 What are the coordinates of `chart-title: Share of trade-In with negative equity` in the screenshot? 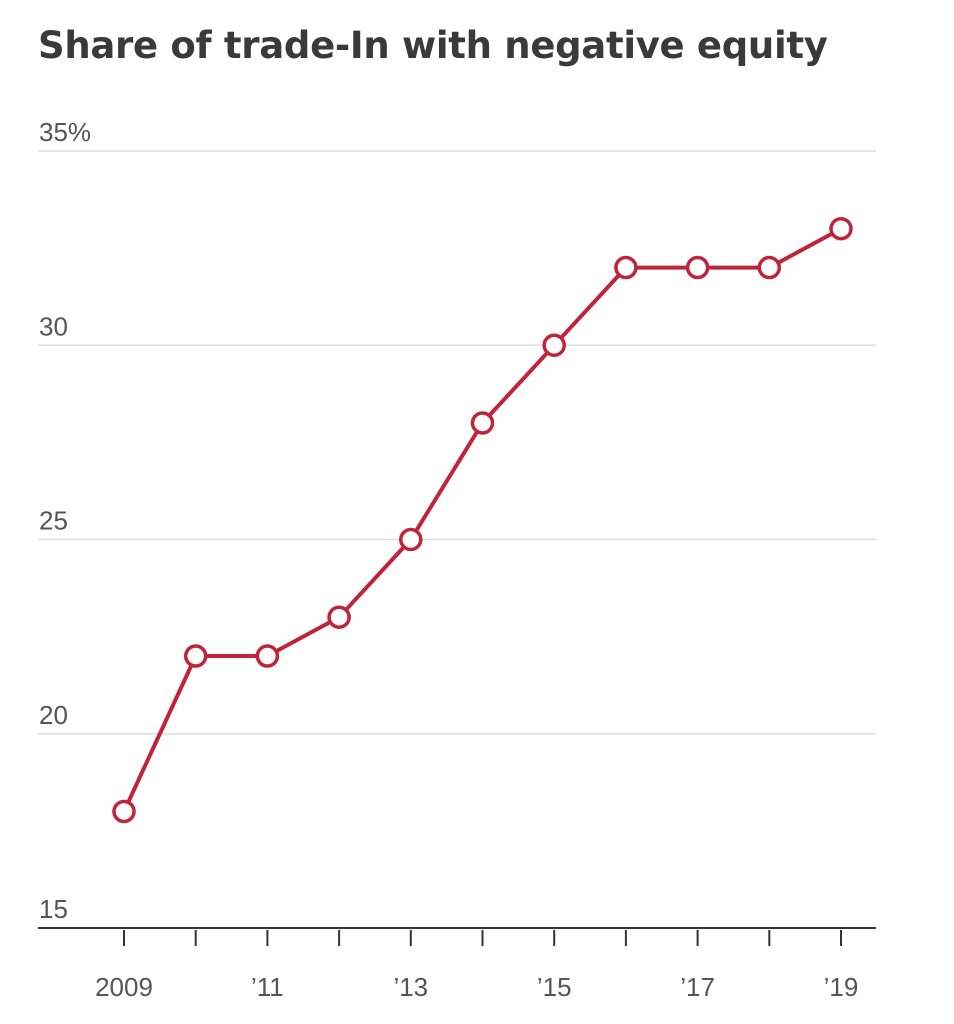 It's located at (433, 45).